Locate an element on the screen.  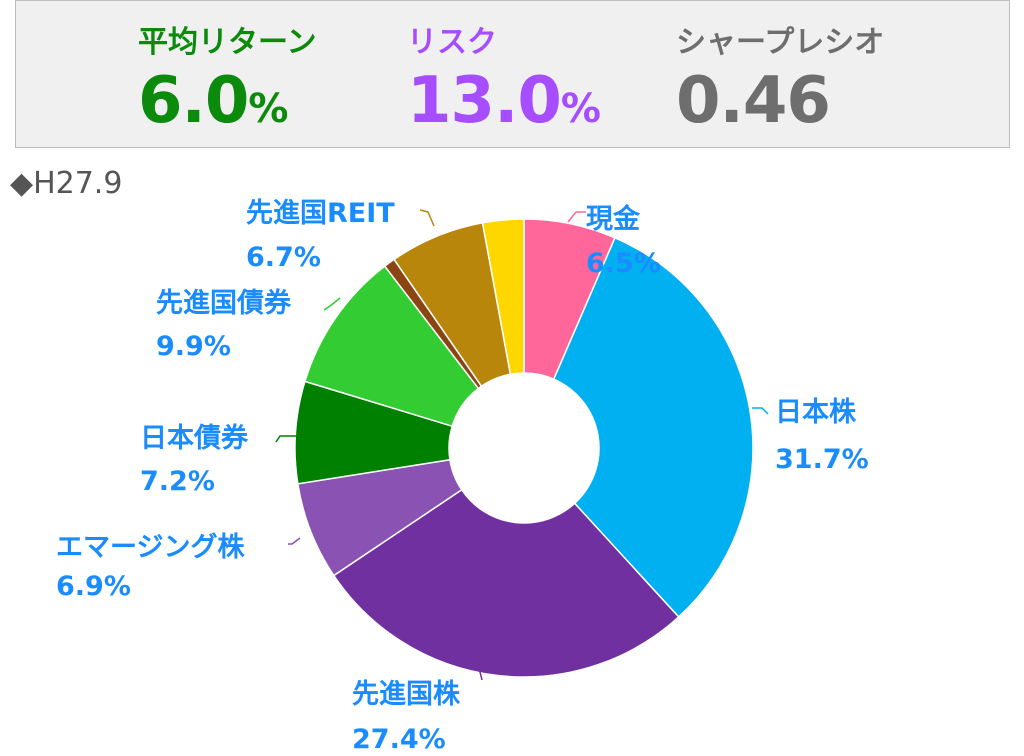
slice-value-label-3: 6.9% is located at coordinates (93, 586).